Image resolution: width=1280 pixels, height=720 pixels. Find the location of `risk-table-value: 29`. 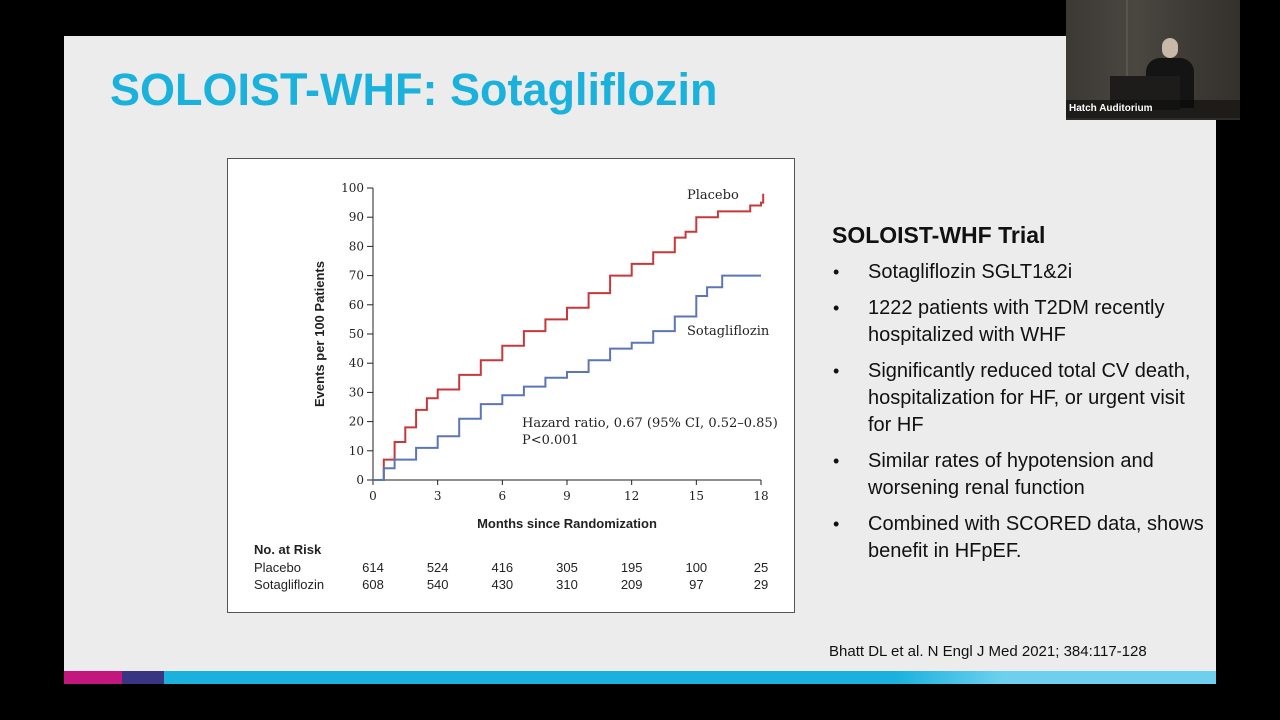

risk-table-value: 29 is located at coordinates (761, 584).